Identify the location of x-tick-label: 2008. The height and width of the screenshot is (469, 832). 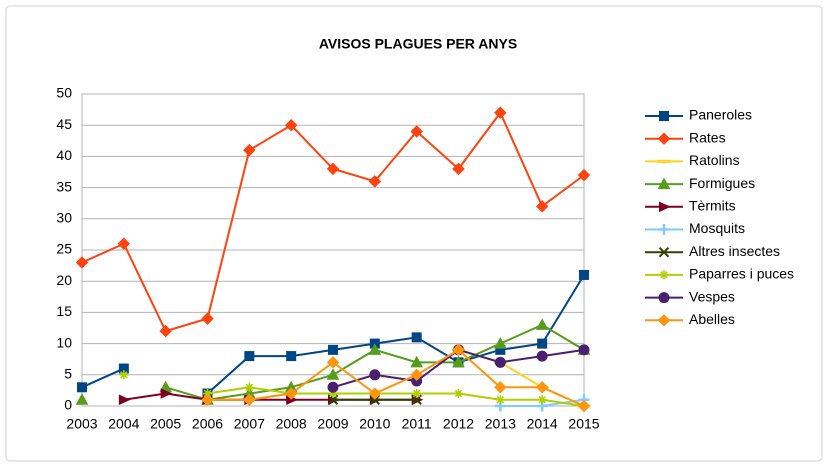
(291, 424).